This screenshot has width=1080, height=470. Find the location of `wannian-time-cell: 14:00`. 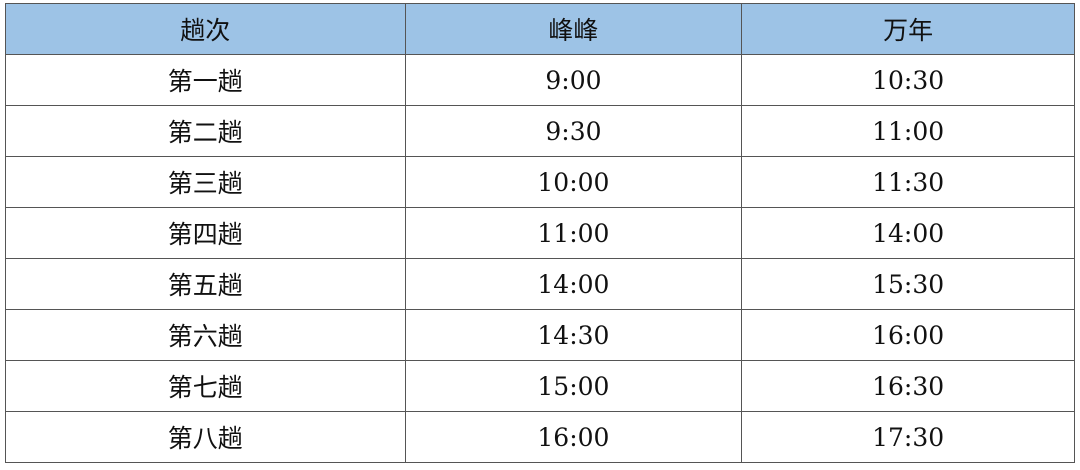

wannian-time-cell: 14:00 is located at coordinates (908, 233).